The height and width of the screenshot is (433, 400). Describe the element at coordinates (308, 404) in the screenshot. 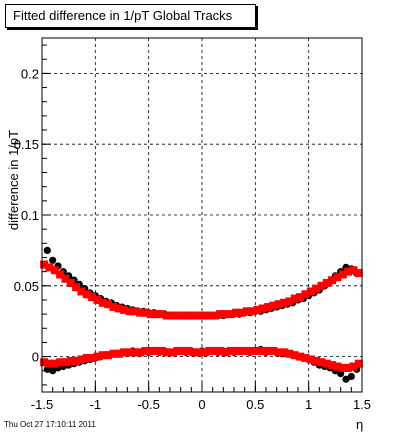

I see `x-tick-label: 1` at that location.